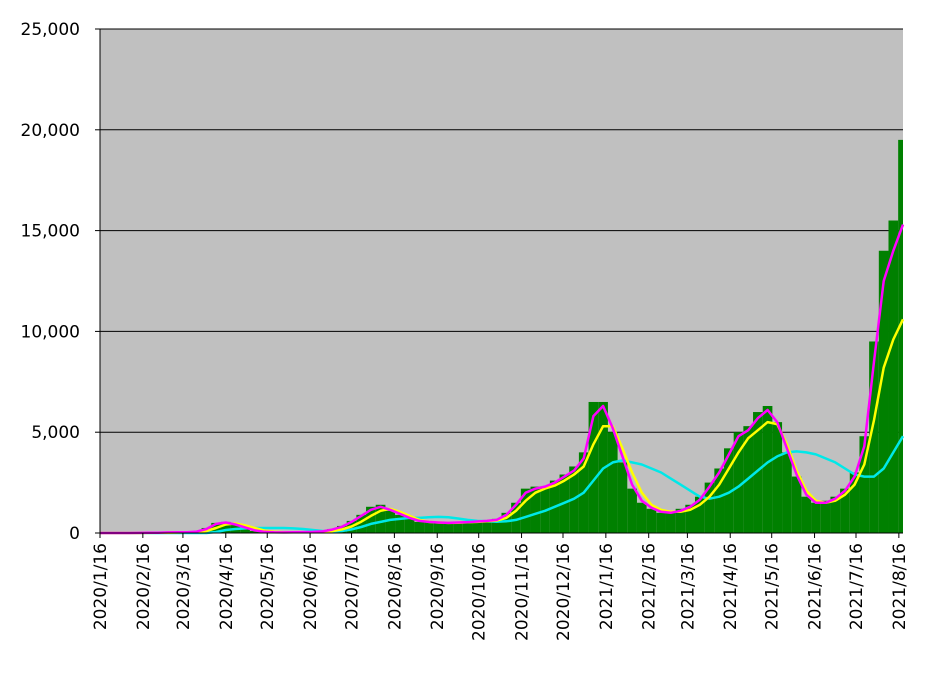 This screenshot has width=930, height=679. Describe the element at coordinates (688, 586) in the screenshot. I see `x-tick-label: 2021/3/16` at that location.